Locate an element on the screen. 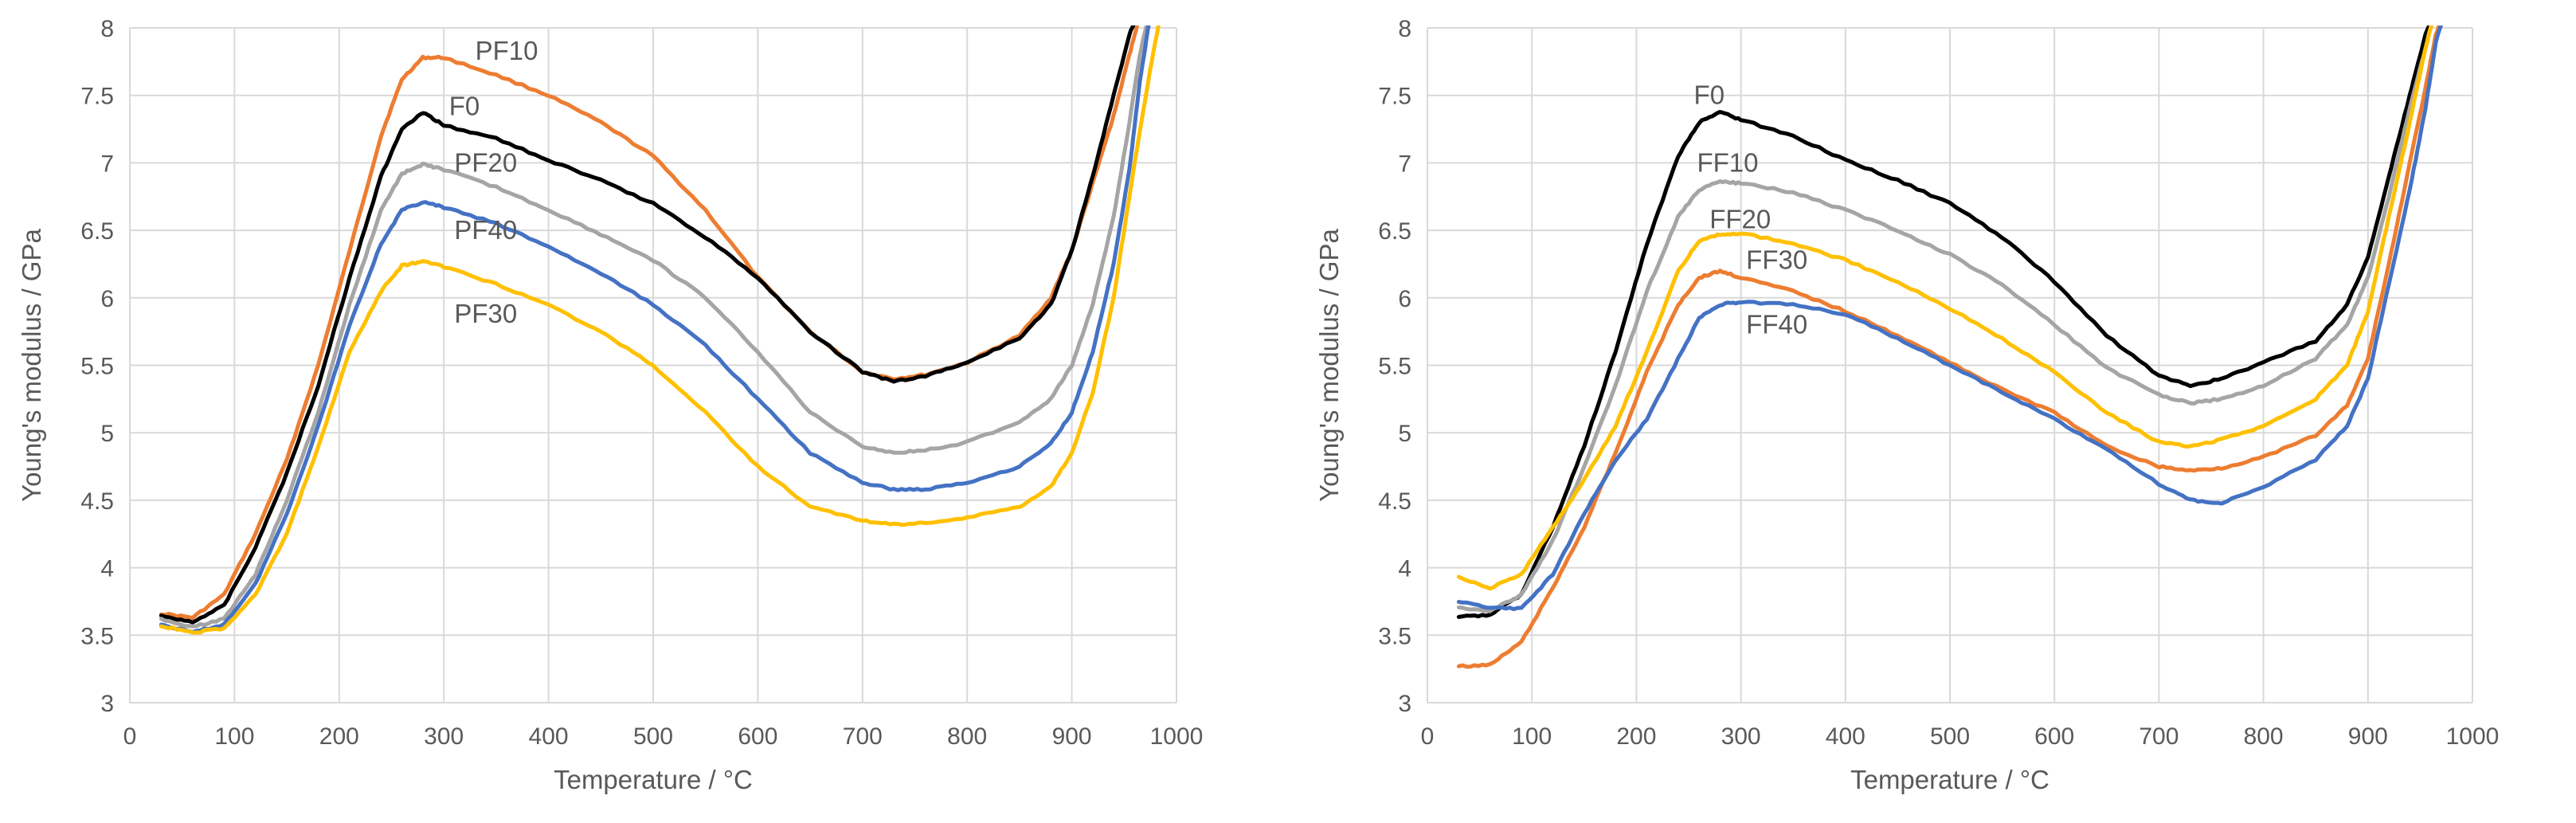  right-y-tick-label: 3 is located at coordinates (1404, 704).